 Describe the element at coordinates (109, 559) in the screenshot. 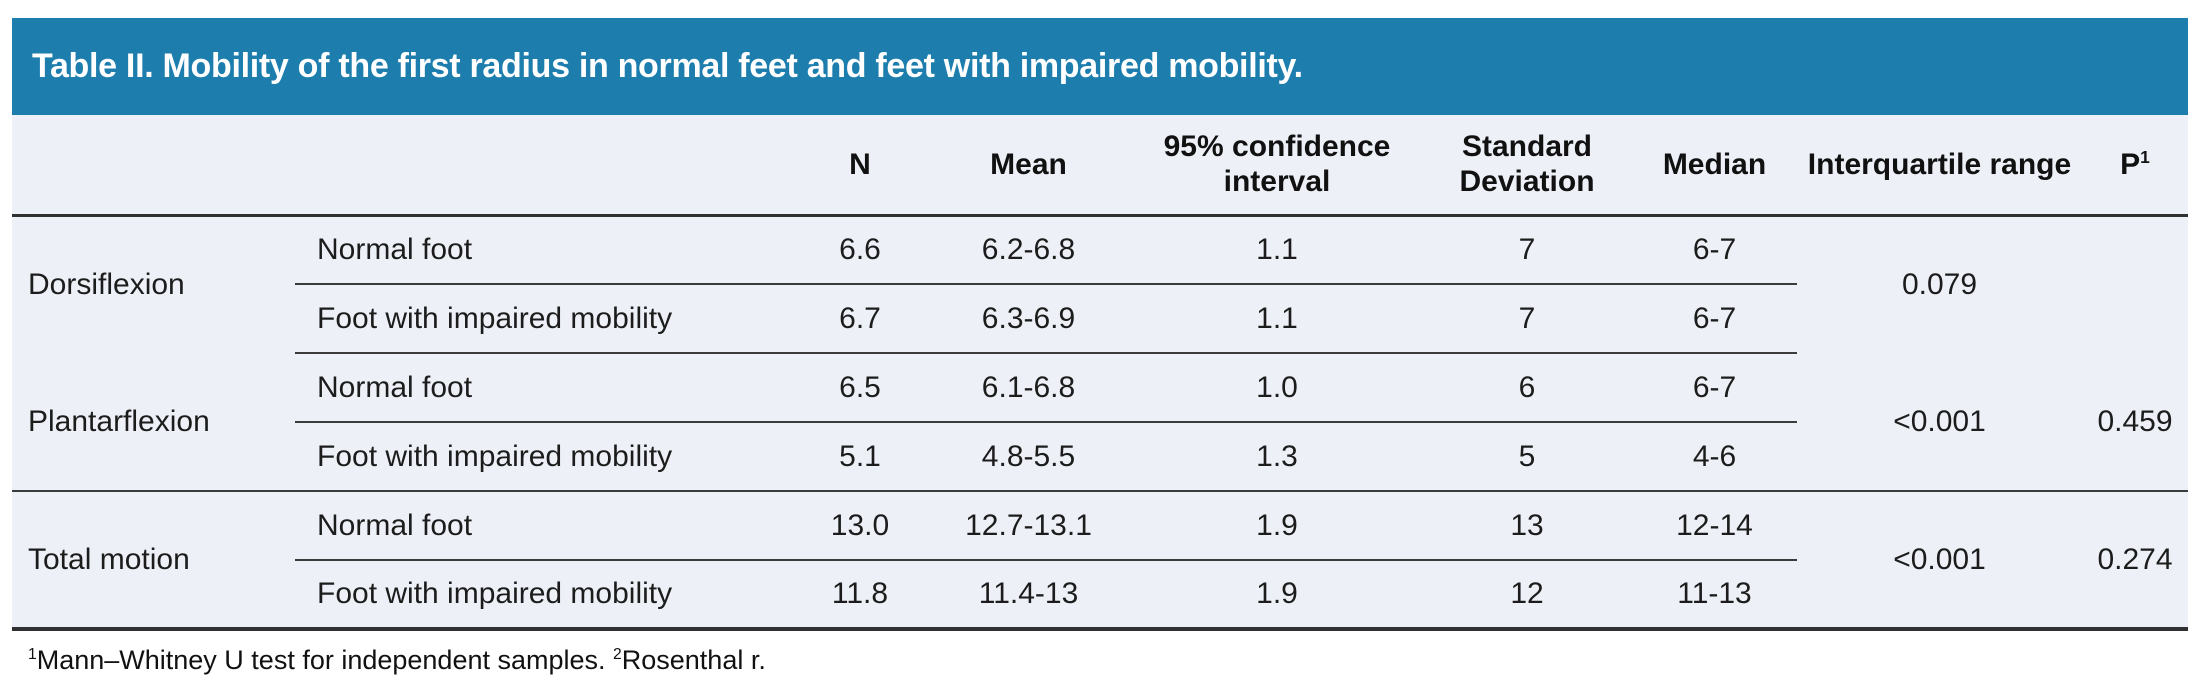

I see `group-label-total-motion: Total motion` at that location.